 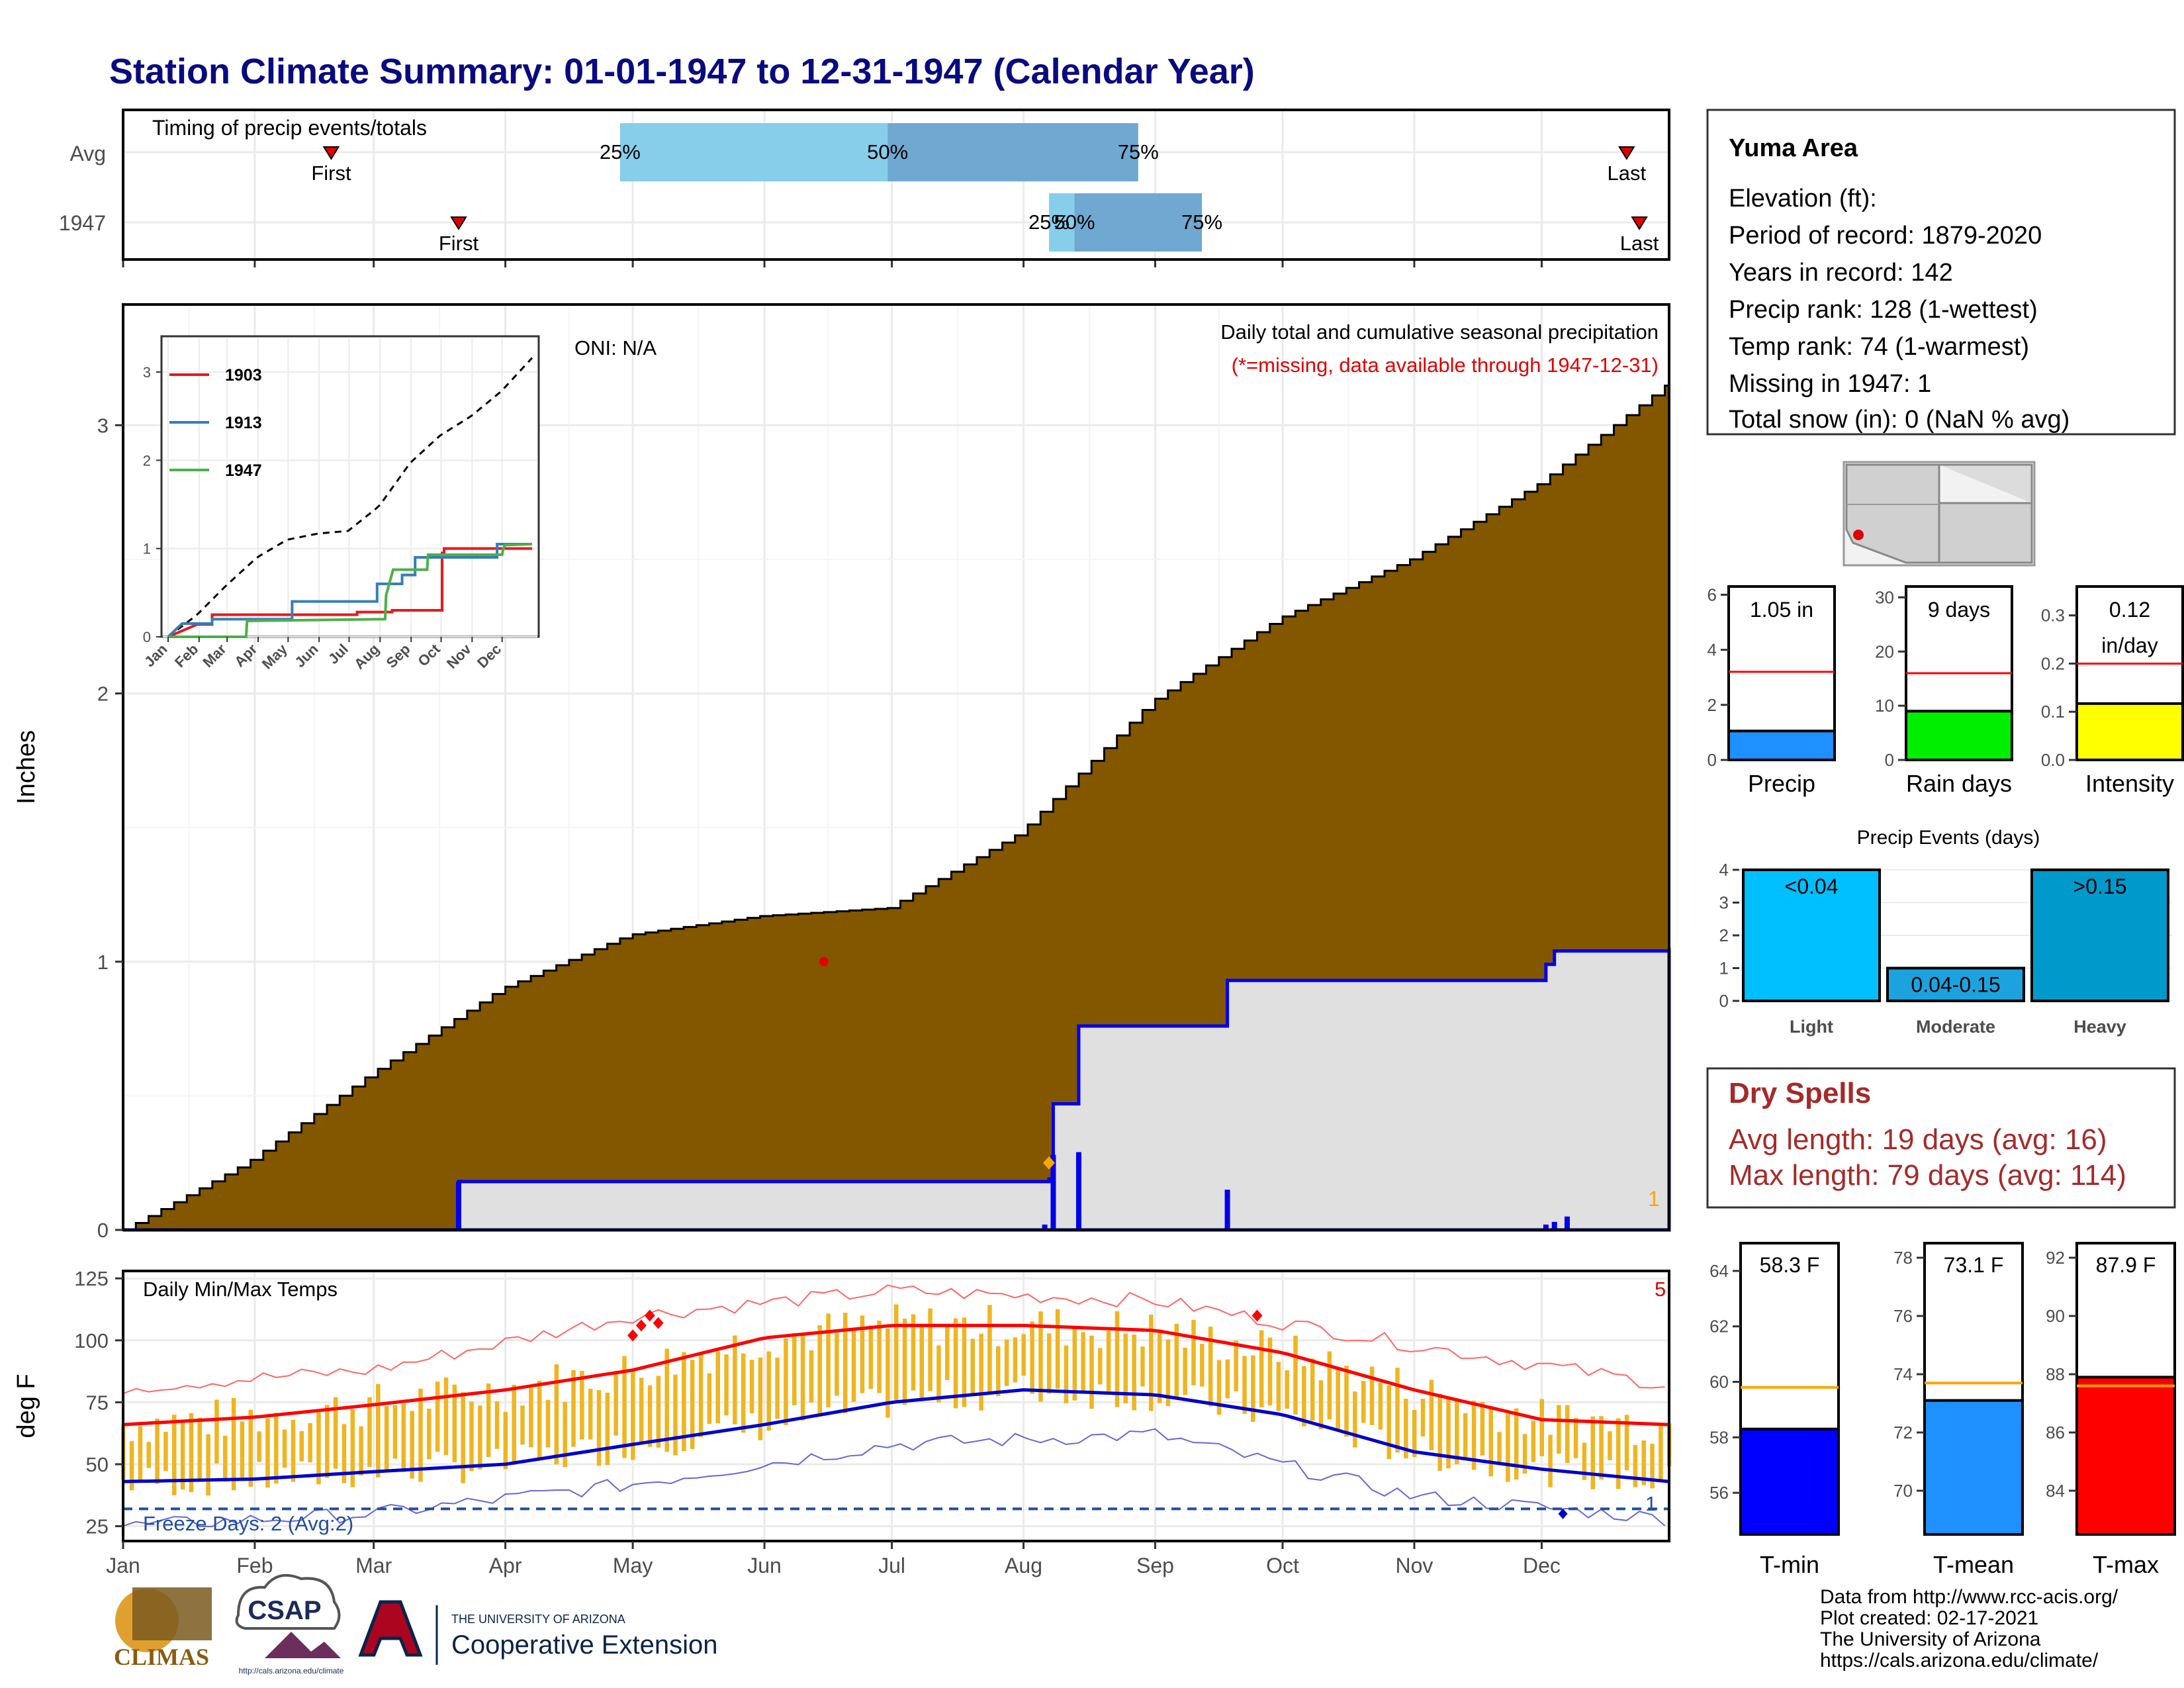 I want to click on locator-map, so click(x=1940, y=514).